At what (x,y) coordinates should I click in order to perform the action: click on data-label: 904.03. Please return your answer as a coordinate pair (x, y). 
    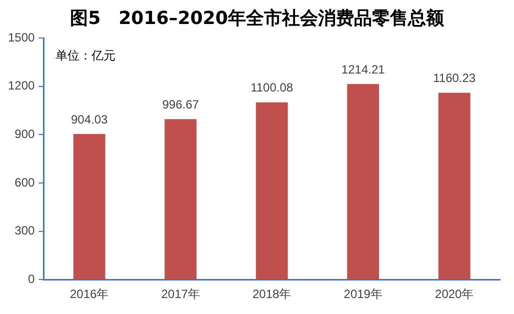
    Looking at the image, I should click on (89, 119).